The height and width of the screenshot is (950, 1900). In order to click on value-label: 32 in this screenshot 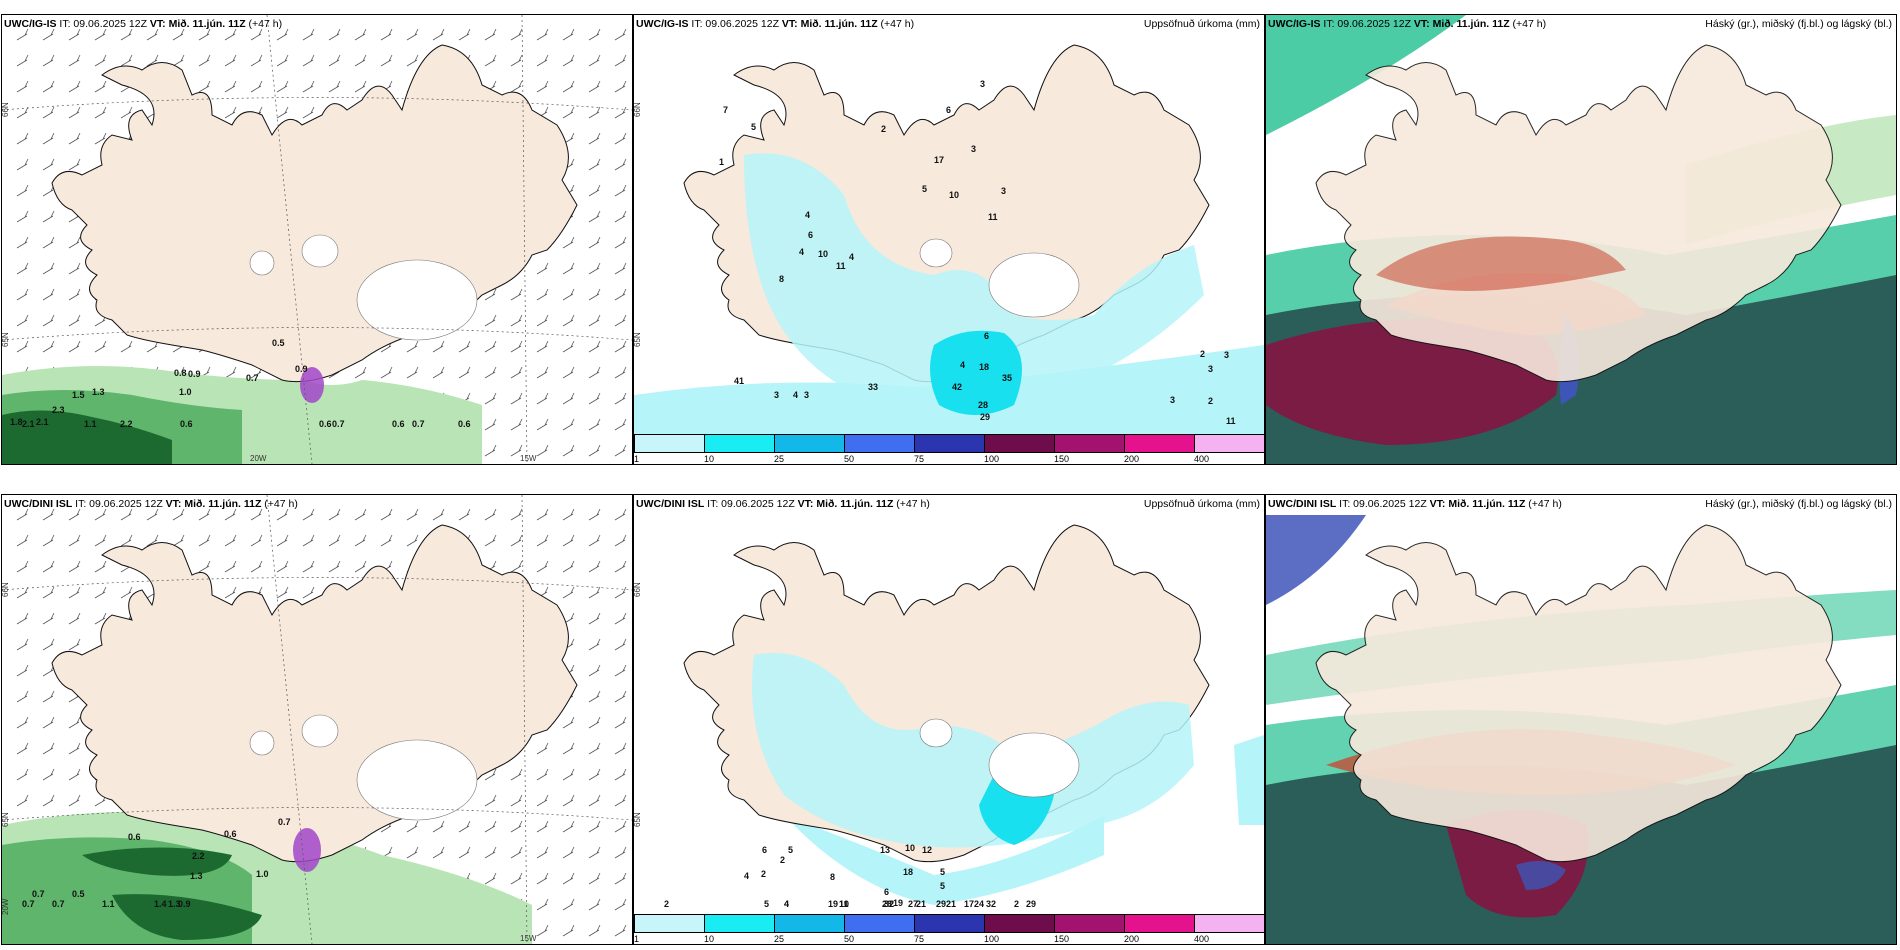, I will do `click(991, 904)`.